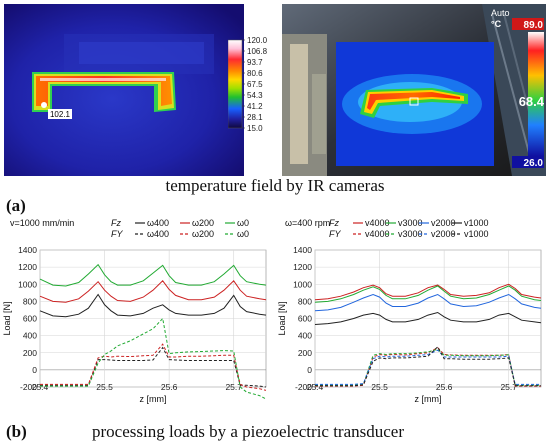 Image resolution: width=550 pixels, height=447 pixels. Describe the element at coordinates (60, 114) in the screenshot. I see `ir-spot-label: 102.1` at that location.